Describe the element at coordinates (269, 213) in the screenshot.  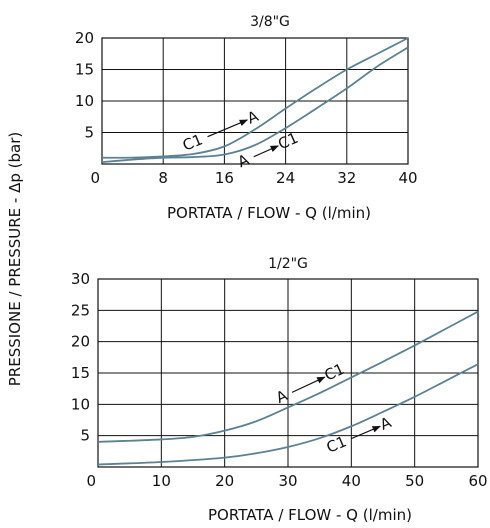
I see `x-axis-label-3-8g: PORTATA / FLOW - Q (l/min)` at that location.